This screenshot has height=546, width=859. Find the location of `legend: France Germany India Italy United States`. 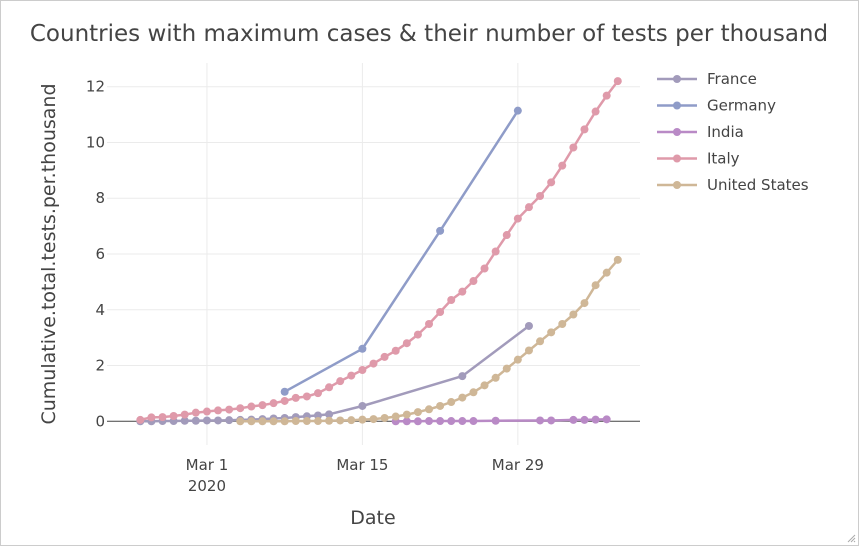

legend: France Germany India Italy United States is located at coordinates (733, 132).